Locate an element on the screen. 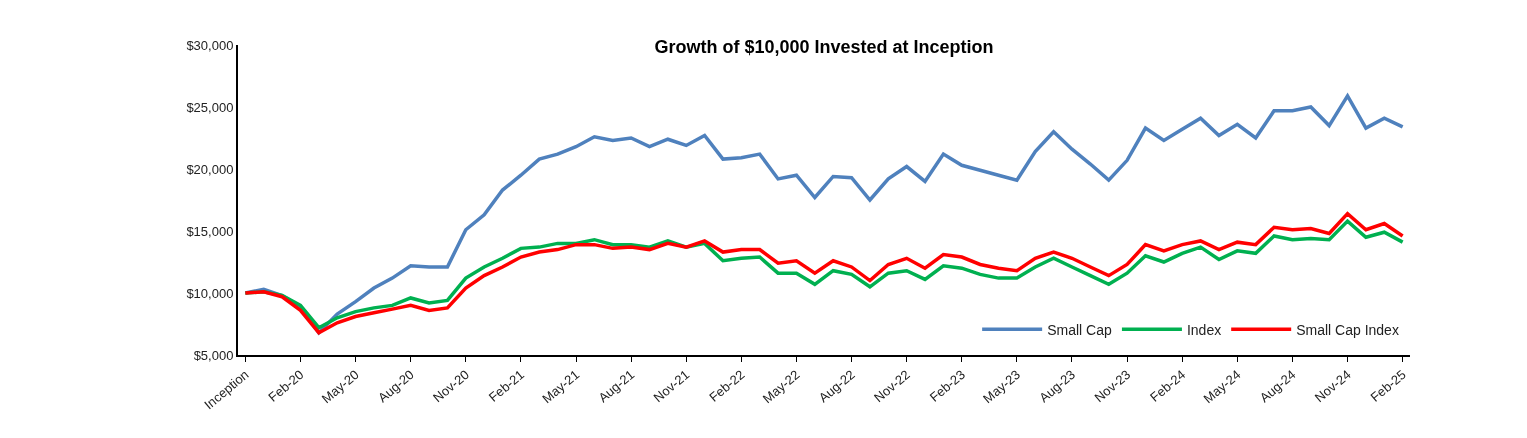 This screenshot has width=1527, height=438. y-tick-label: $30,000 is located at coordinates (210, 45).